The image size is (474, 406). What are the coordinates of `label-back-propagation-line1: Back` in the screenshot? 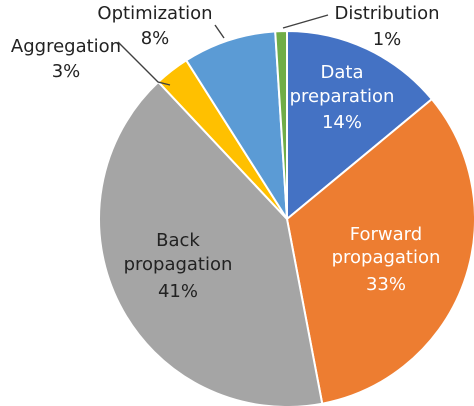 It's located at (178, 240).